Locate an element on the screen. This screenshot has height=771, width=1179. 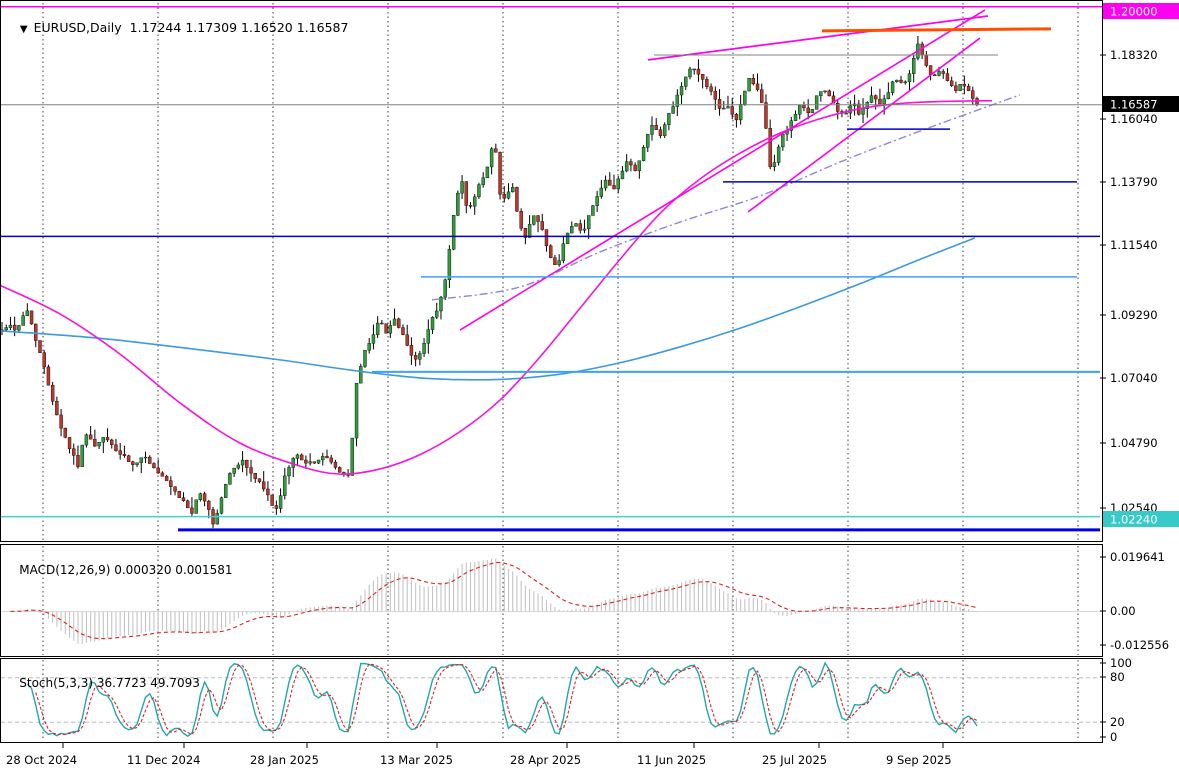
trendline-upper is located at coordinates (818, 38).